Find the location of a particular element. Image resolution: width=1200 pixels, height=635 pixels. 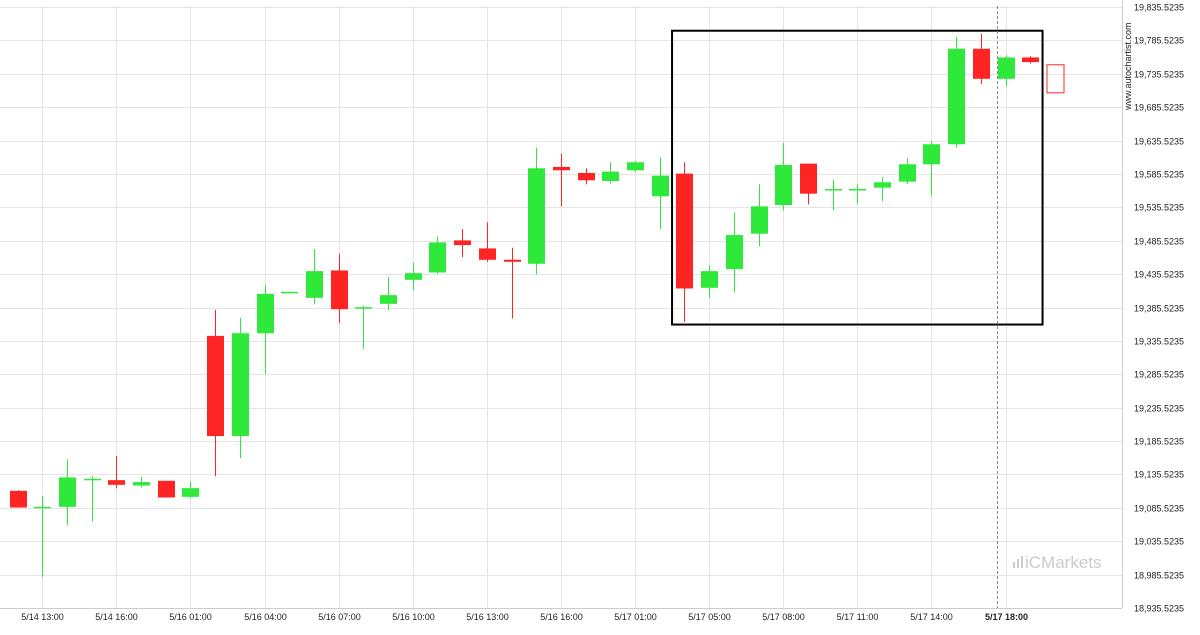

brand-logo: iCMarkets is located at coordinates (1057, 562).